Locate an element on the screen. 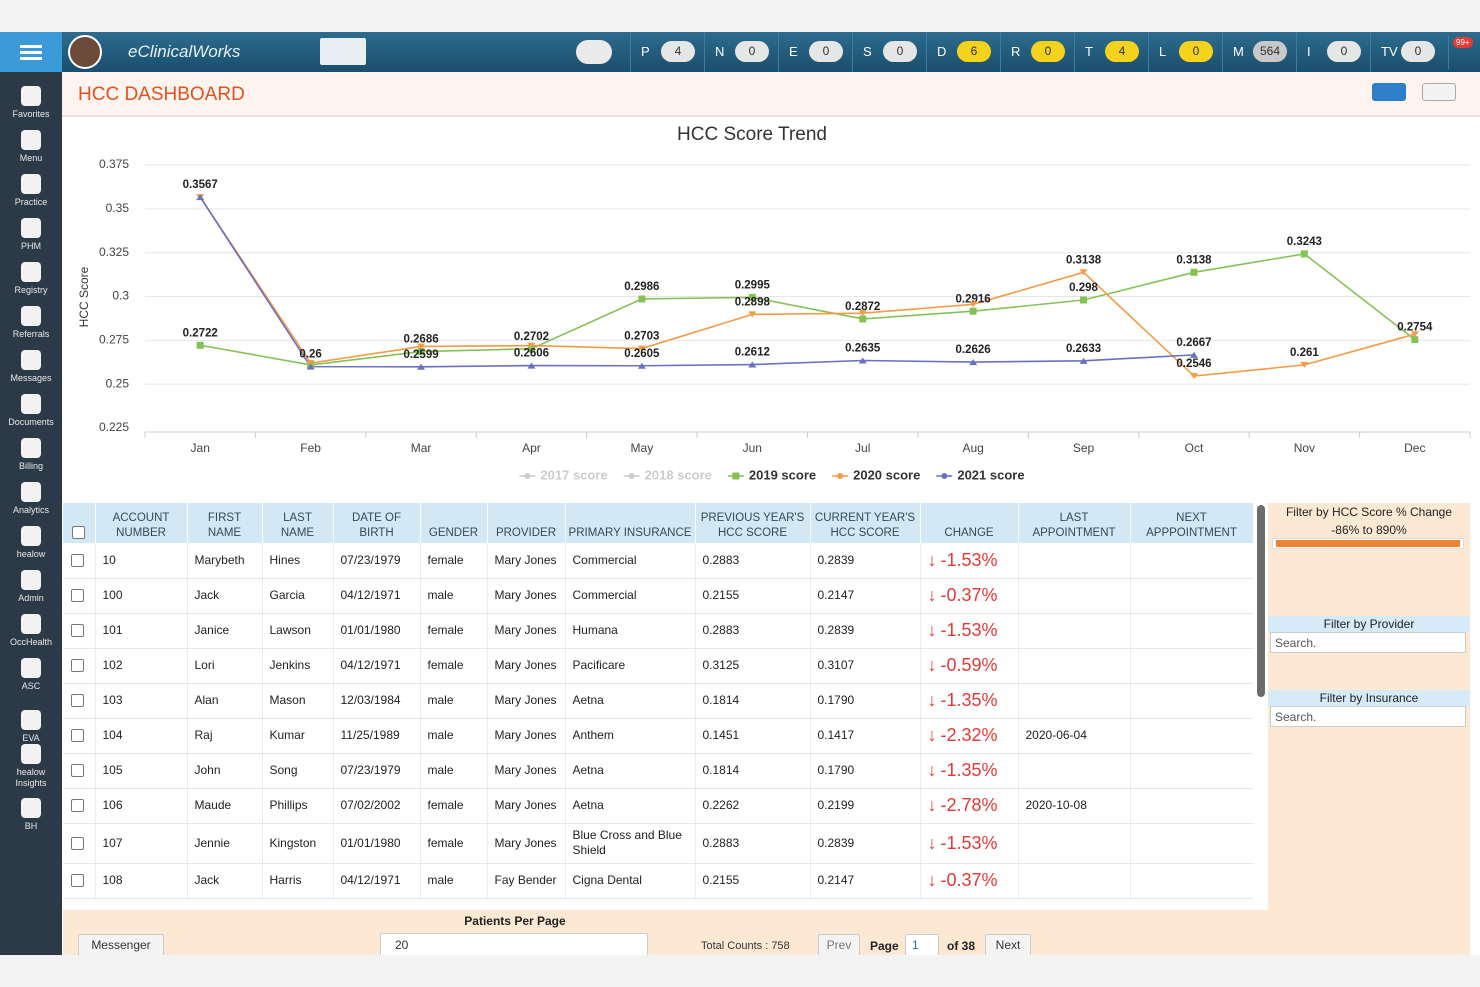 This screenshot has height=987, width=1480. patient-lookup-button is located at coordinates (343, 51).